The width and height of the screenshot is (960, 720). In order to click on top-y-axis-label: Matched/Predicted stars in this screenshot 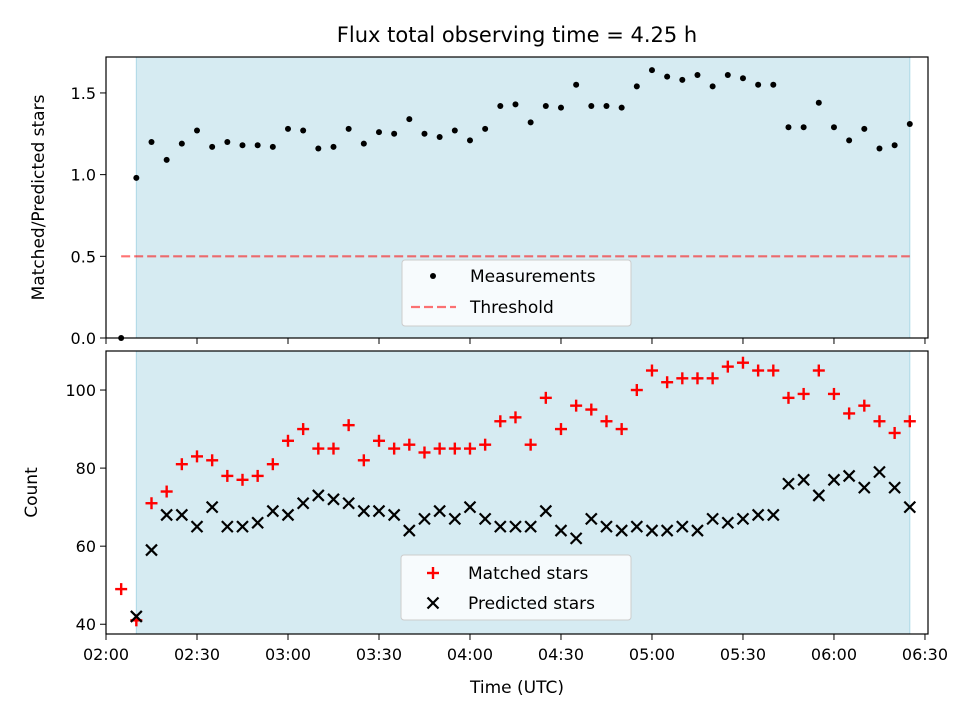, I will do `click(39, 197)`.